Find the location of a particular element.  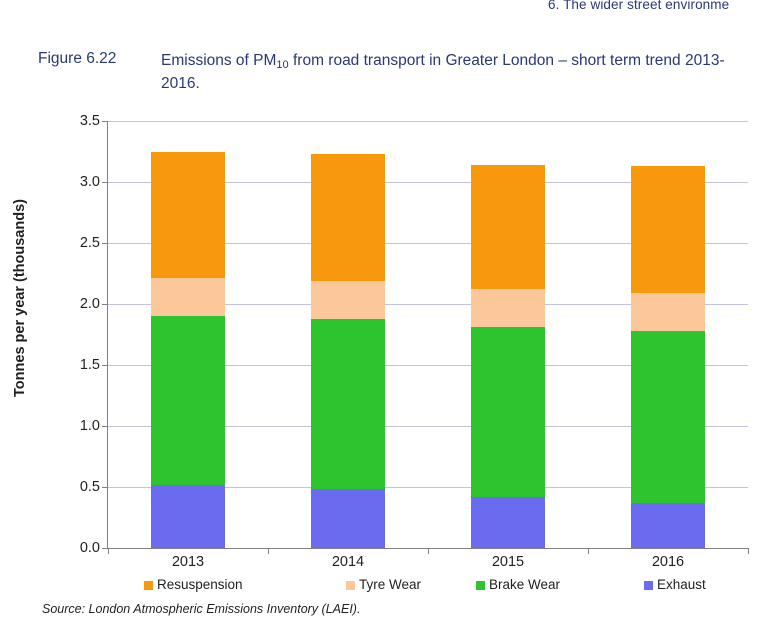

chart-legend: Resuspension Tyre Wear Brake Wear Exhaust is located at coordinates (428, 586).